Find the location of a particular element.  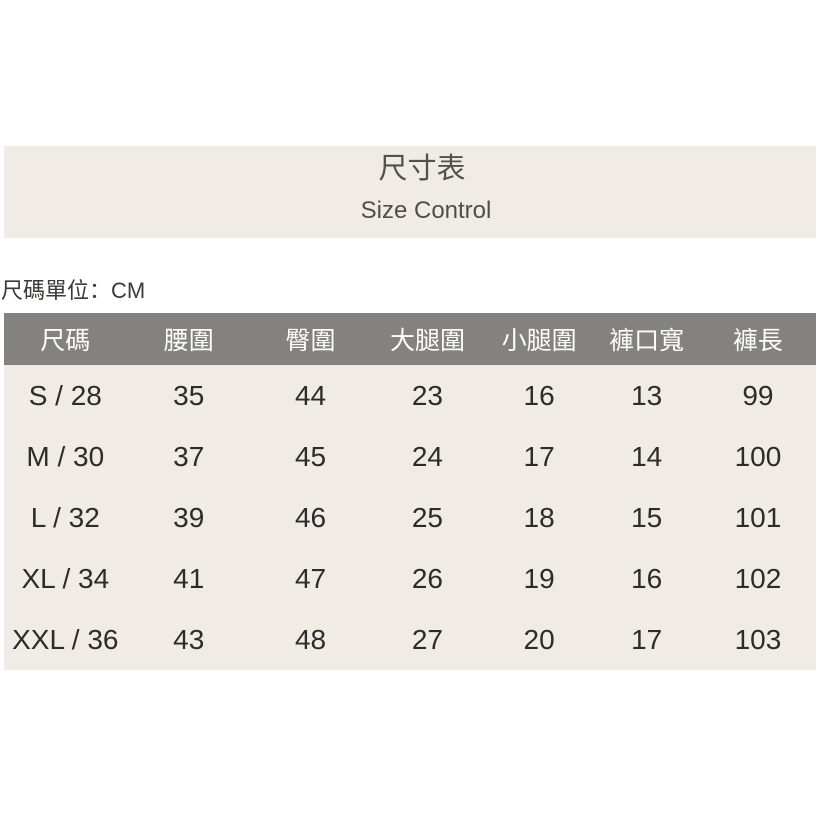

measurement-cell: 20 is located at coordinates (539, 639).